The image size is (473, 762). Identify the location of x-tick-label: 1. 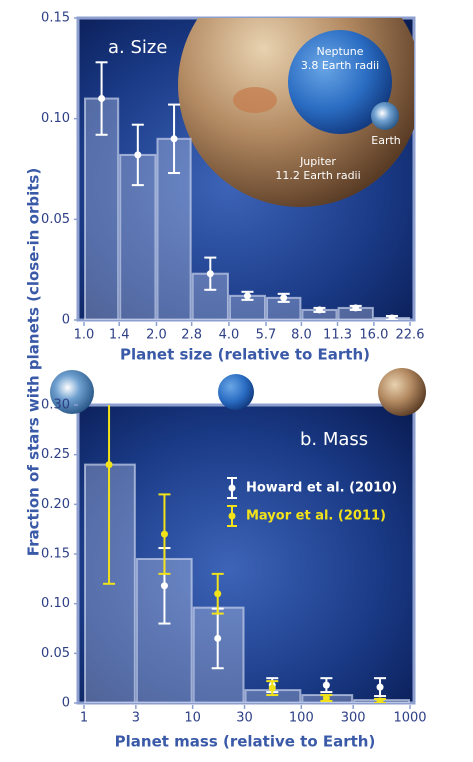
(84, 718).